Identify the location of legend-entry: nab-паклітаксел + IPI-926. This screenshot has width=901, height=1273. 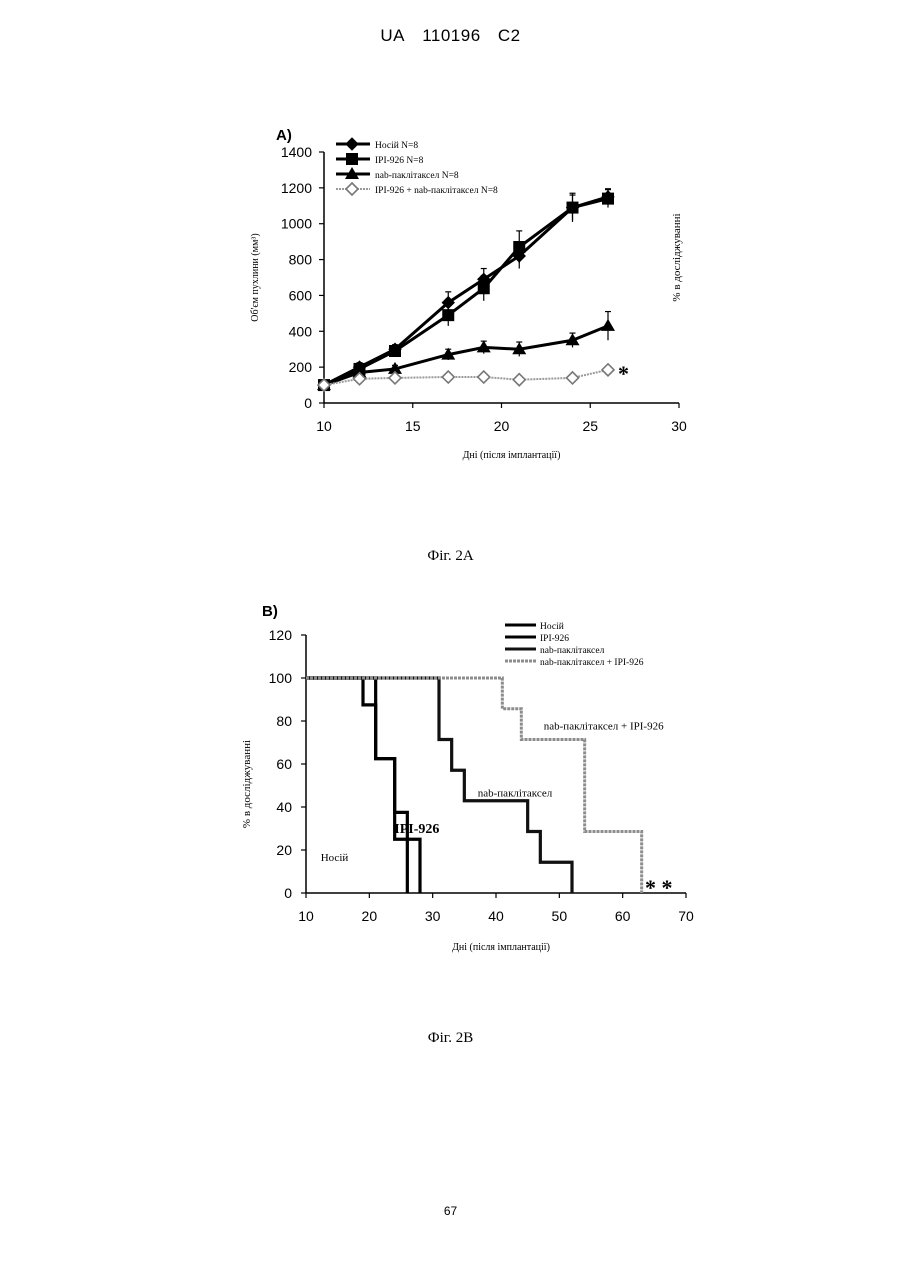
(592, 663).